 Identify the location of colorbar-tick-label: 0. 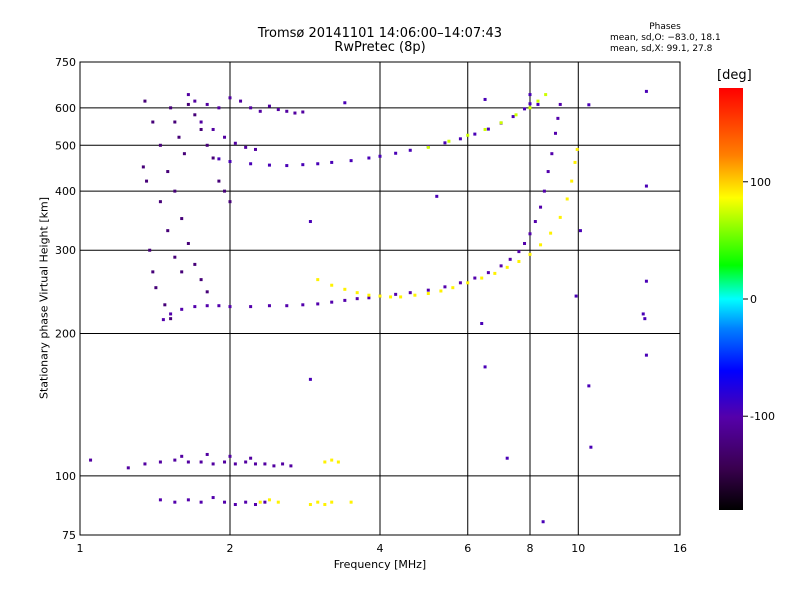
(753, 299).